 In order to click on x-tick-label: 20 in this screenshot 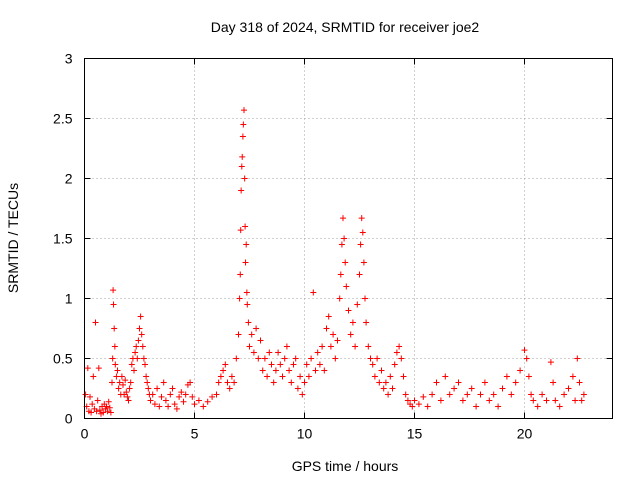, I will do `click(525, 434)`.